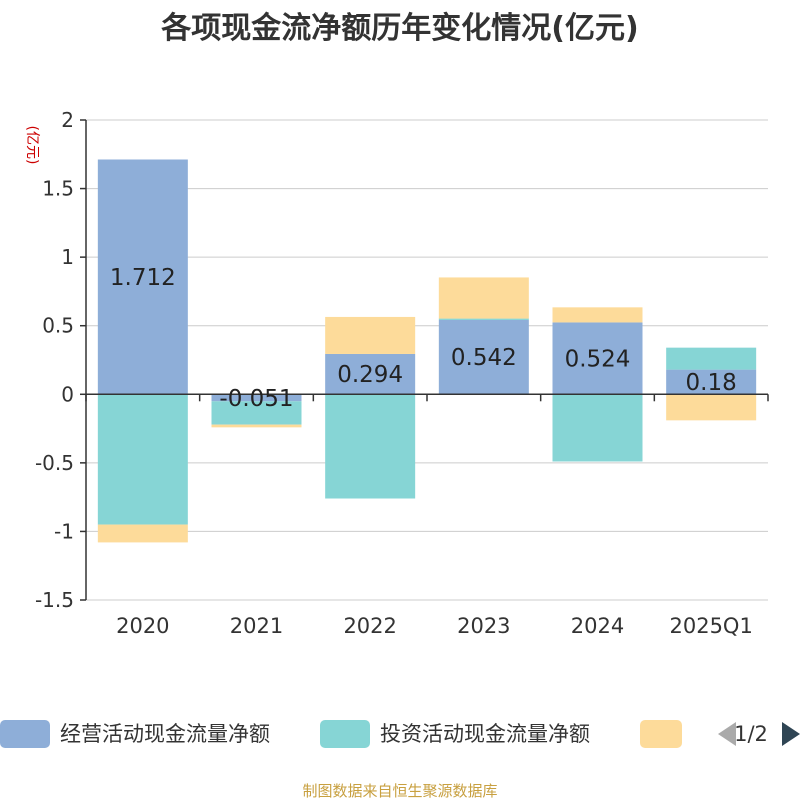 This screenshot has width=800, height=800. What do you see at coordinates (256, 626) in the screenshot?
I see `x-tick-label: 2021` at bounding box center [256, 626].